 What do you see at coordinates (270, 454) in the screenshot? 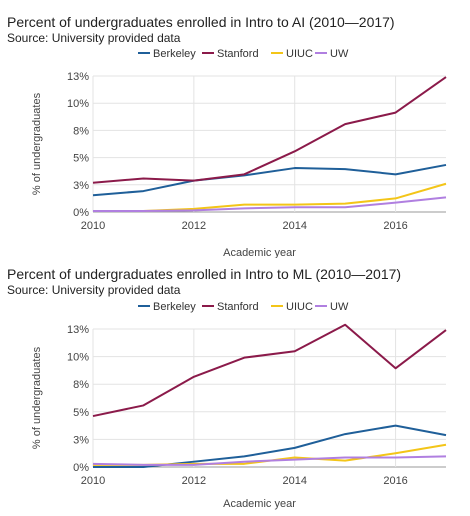
I see `series-line-uiuc` at bounding box center [270, 454].